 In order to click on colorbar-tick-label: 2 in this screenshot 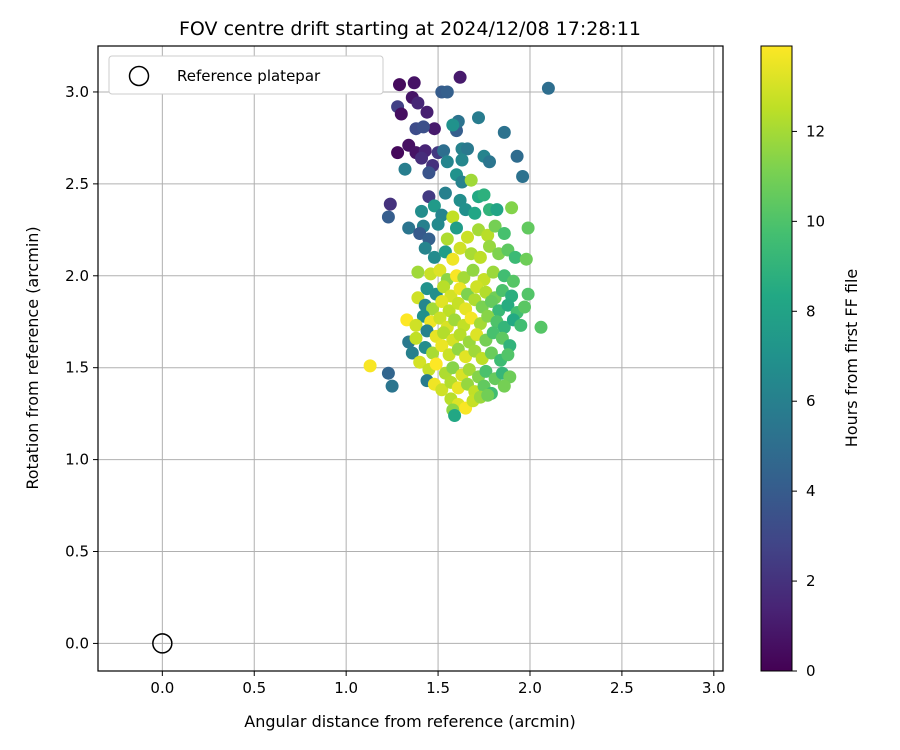, I will do `click(811, 581)`.